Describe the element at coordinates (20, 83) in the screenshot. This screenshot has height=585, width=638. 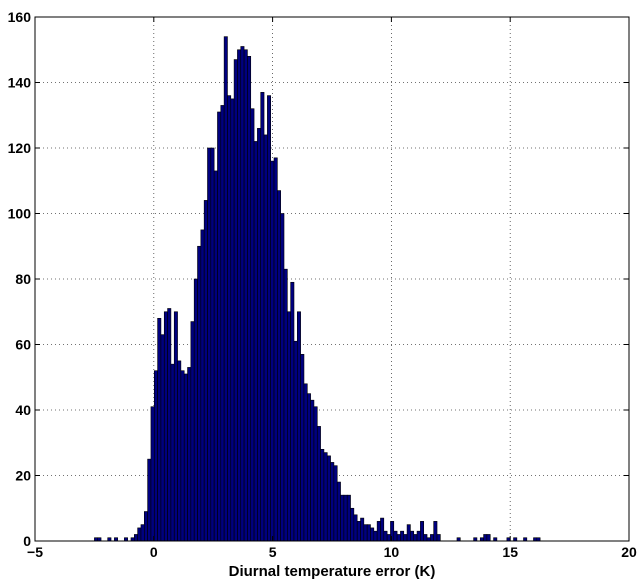
I see `y-tick-label: 140` at that location.